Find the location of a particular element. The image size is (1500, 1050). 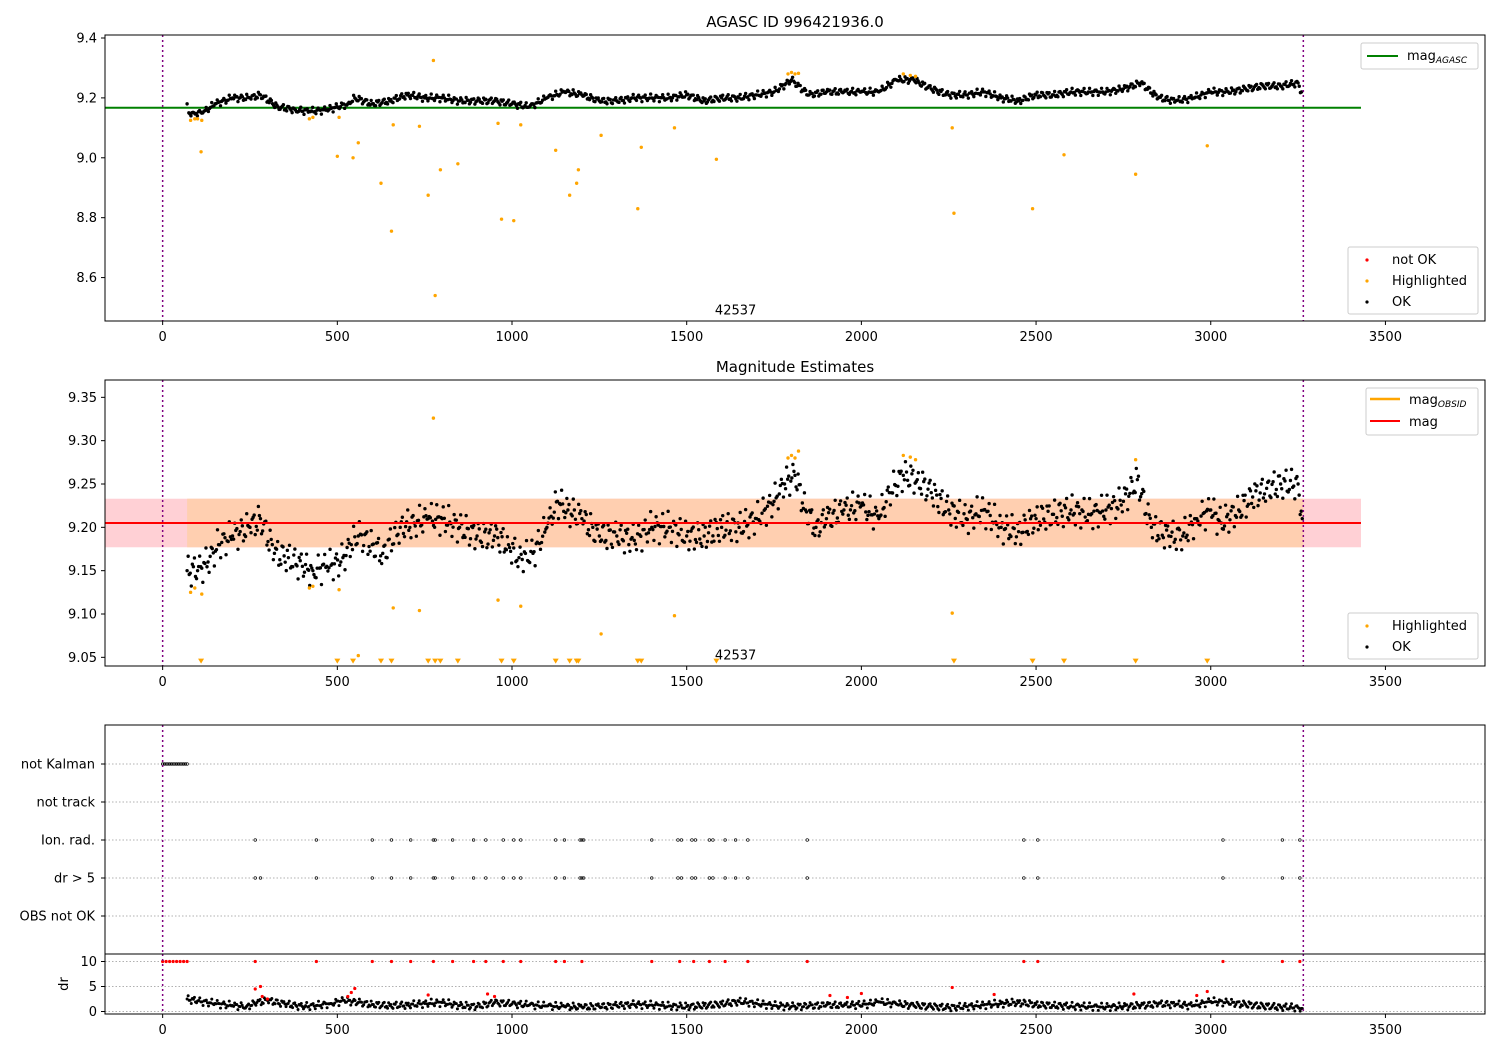

magnitude-ytick-label: 9.25 is located at coordinates (82, 485).